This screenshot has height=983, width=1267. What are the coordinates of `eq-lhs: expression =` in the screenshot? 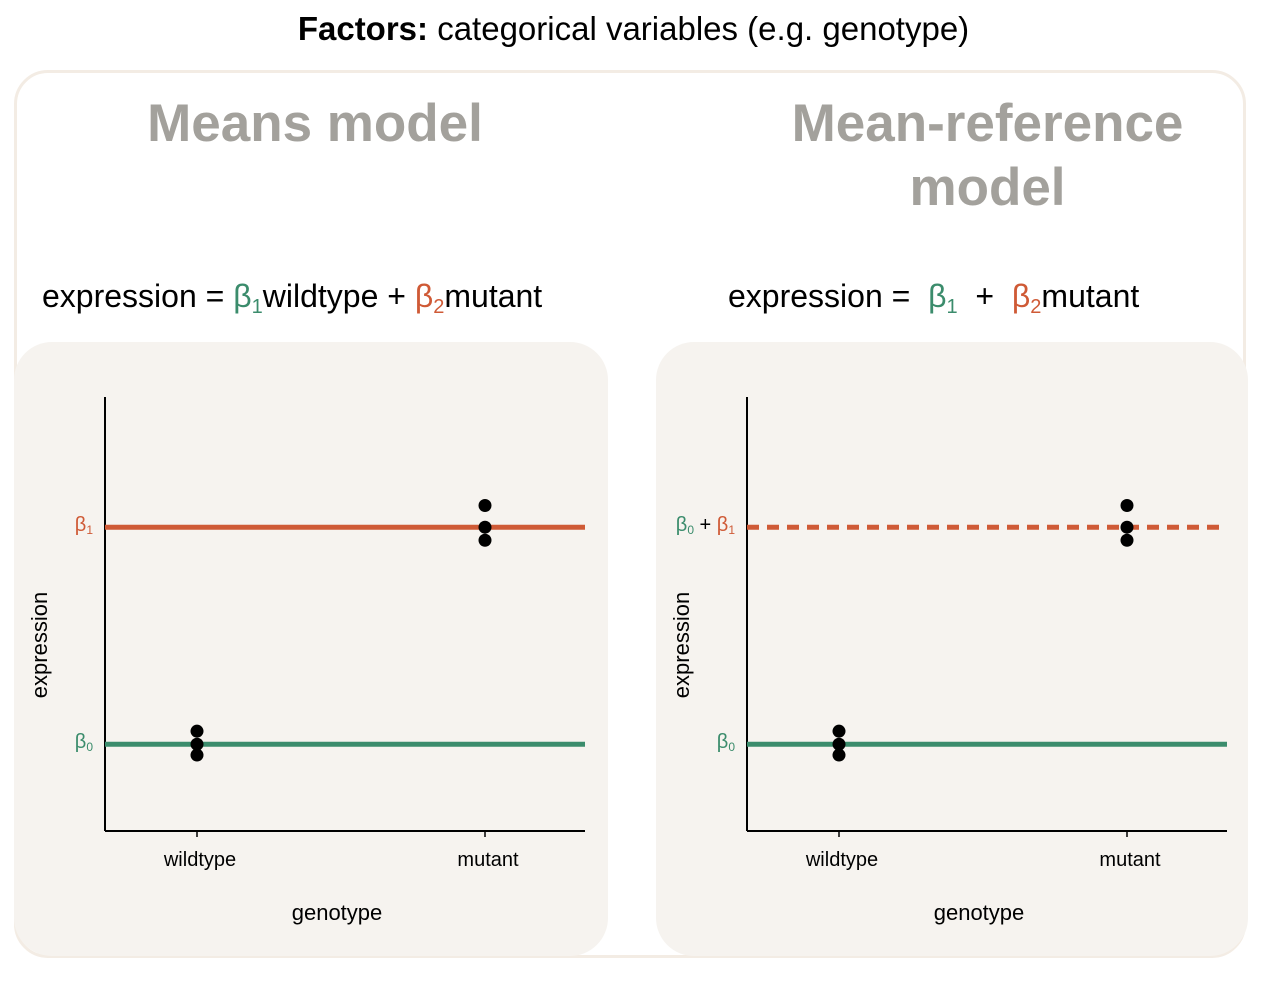 It's located at (133, 296).